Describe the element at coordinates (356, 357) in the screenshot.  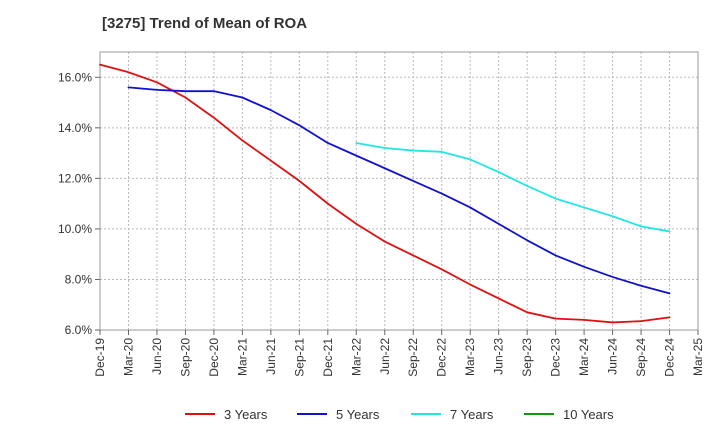
I see `x-tick-label: Mar-22` at that location.